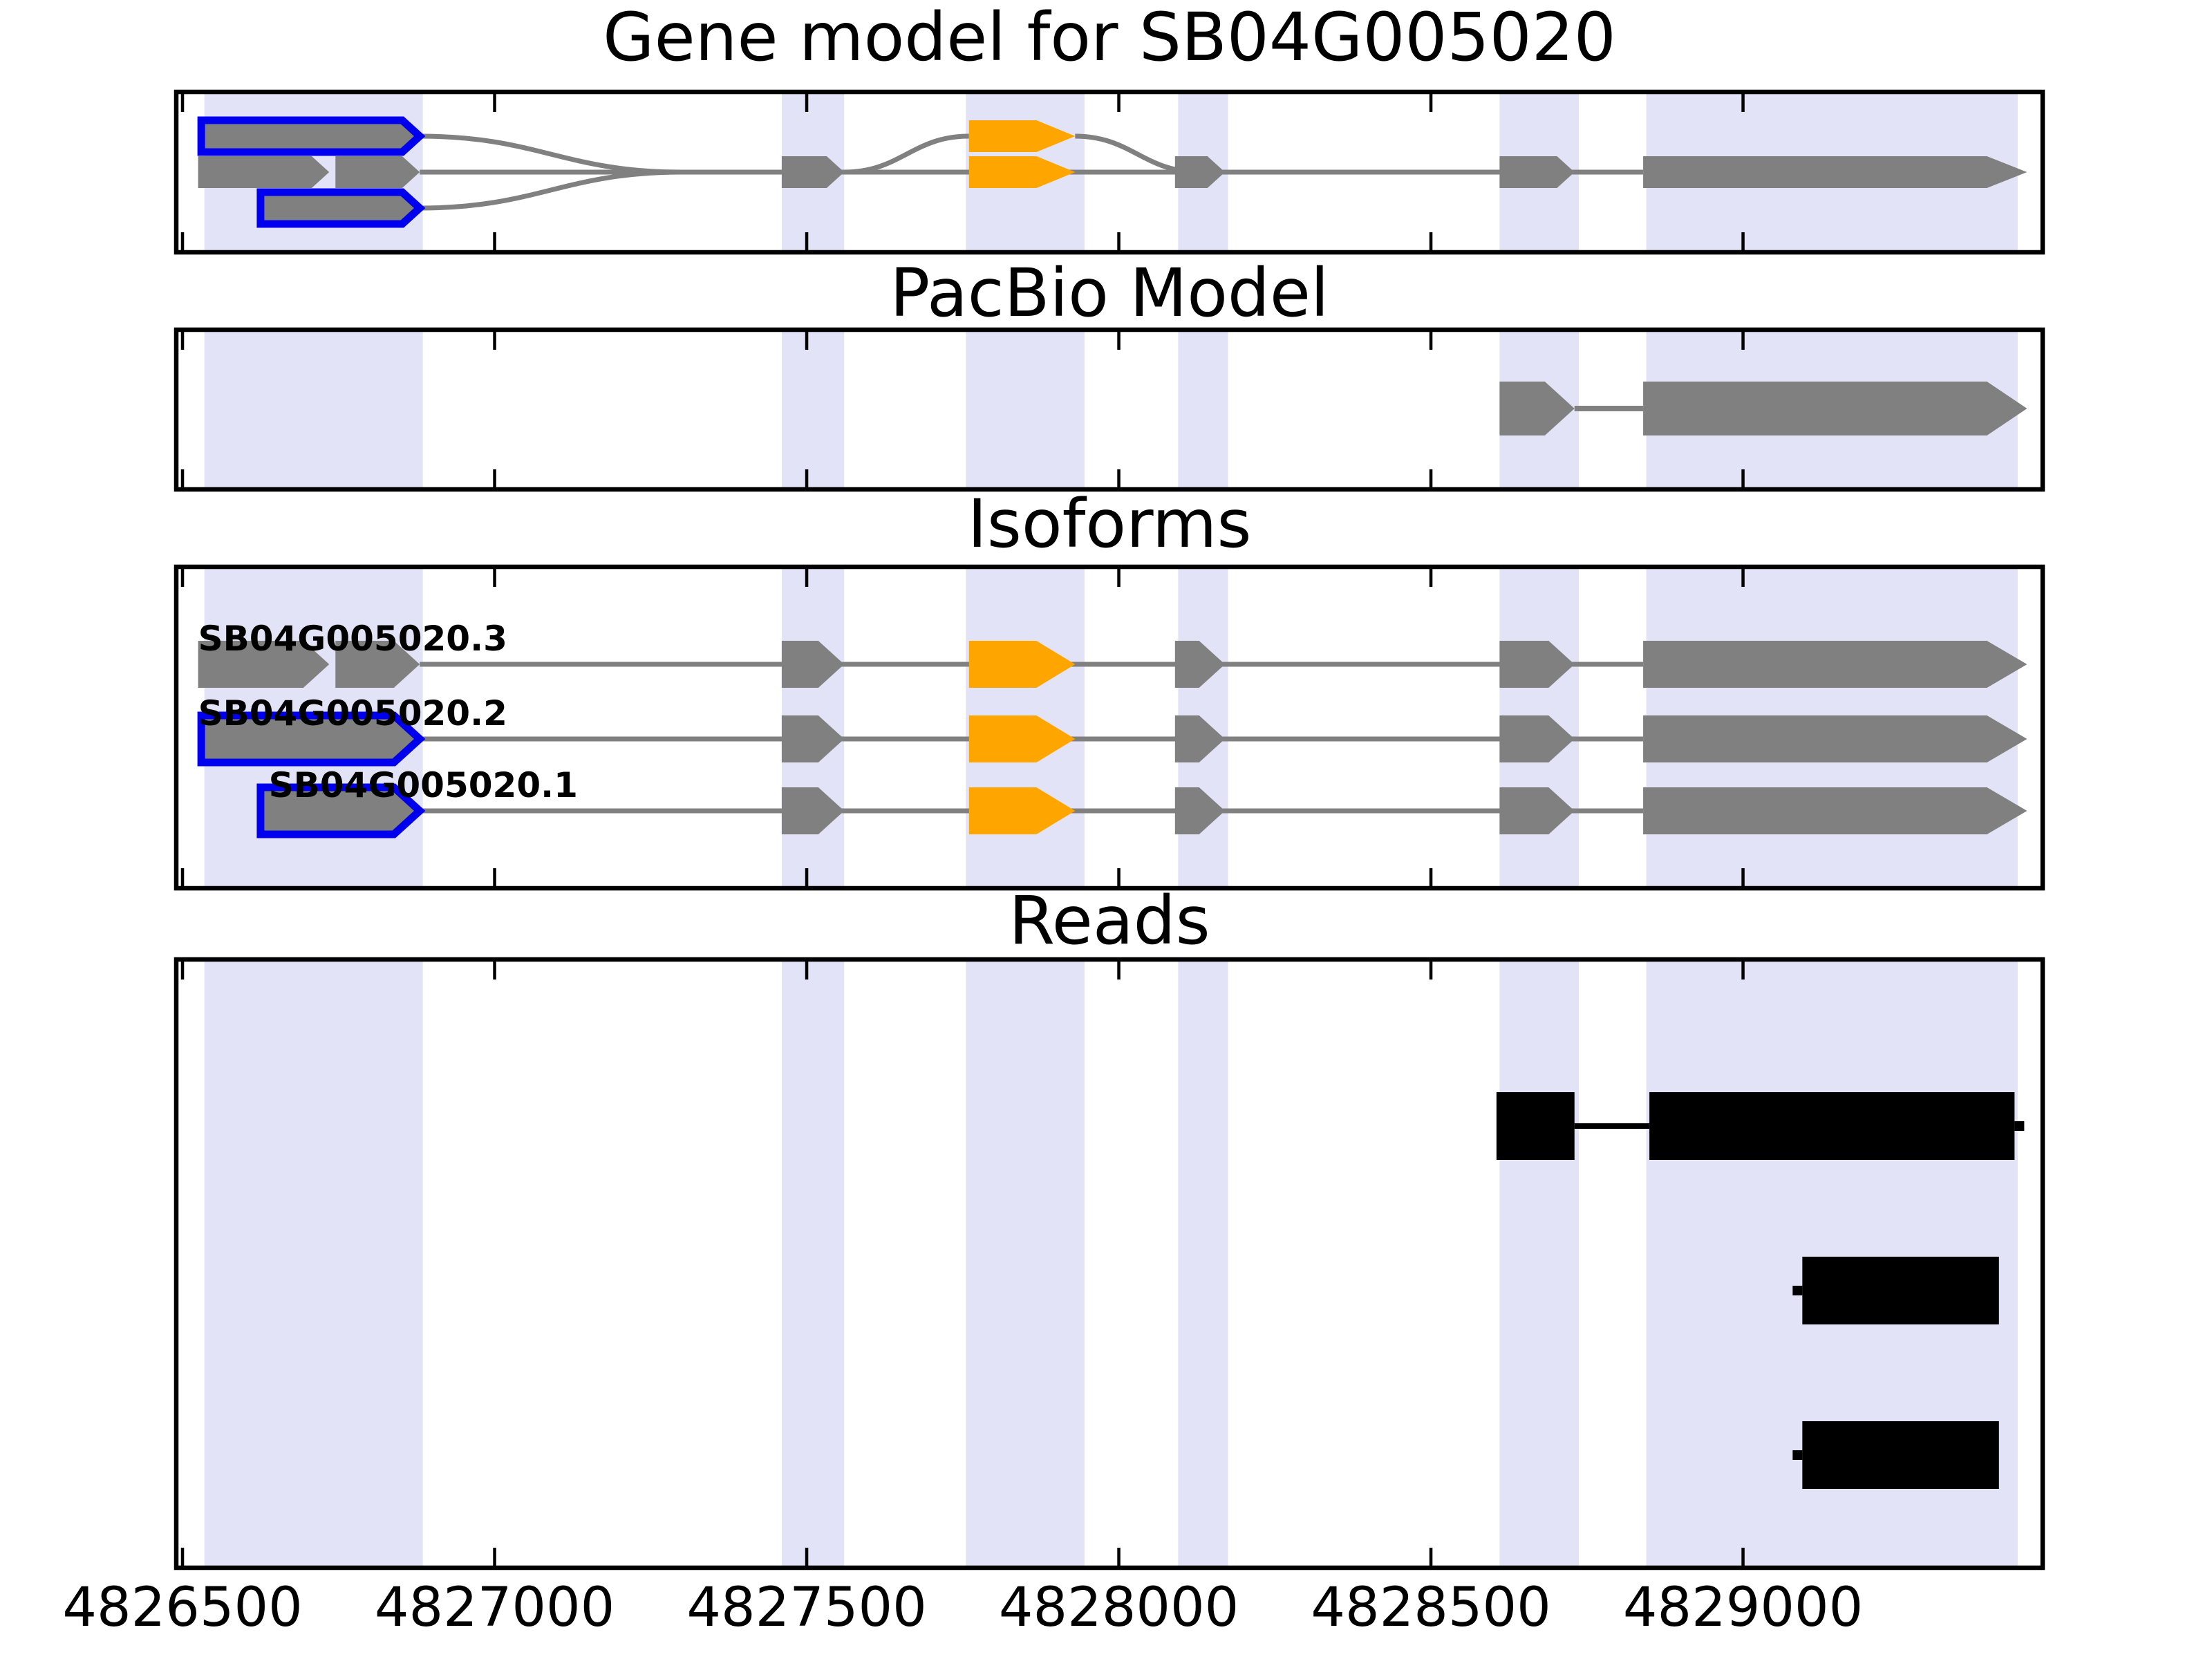 The height and width of the screenshot is (1659, 2212). Describe the element at coordinates (1119, 1608) in the screenshot. I see `x-tick-label: 4828000` at that location.